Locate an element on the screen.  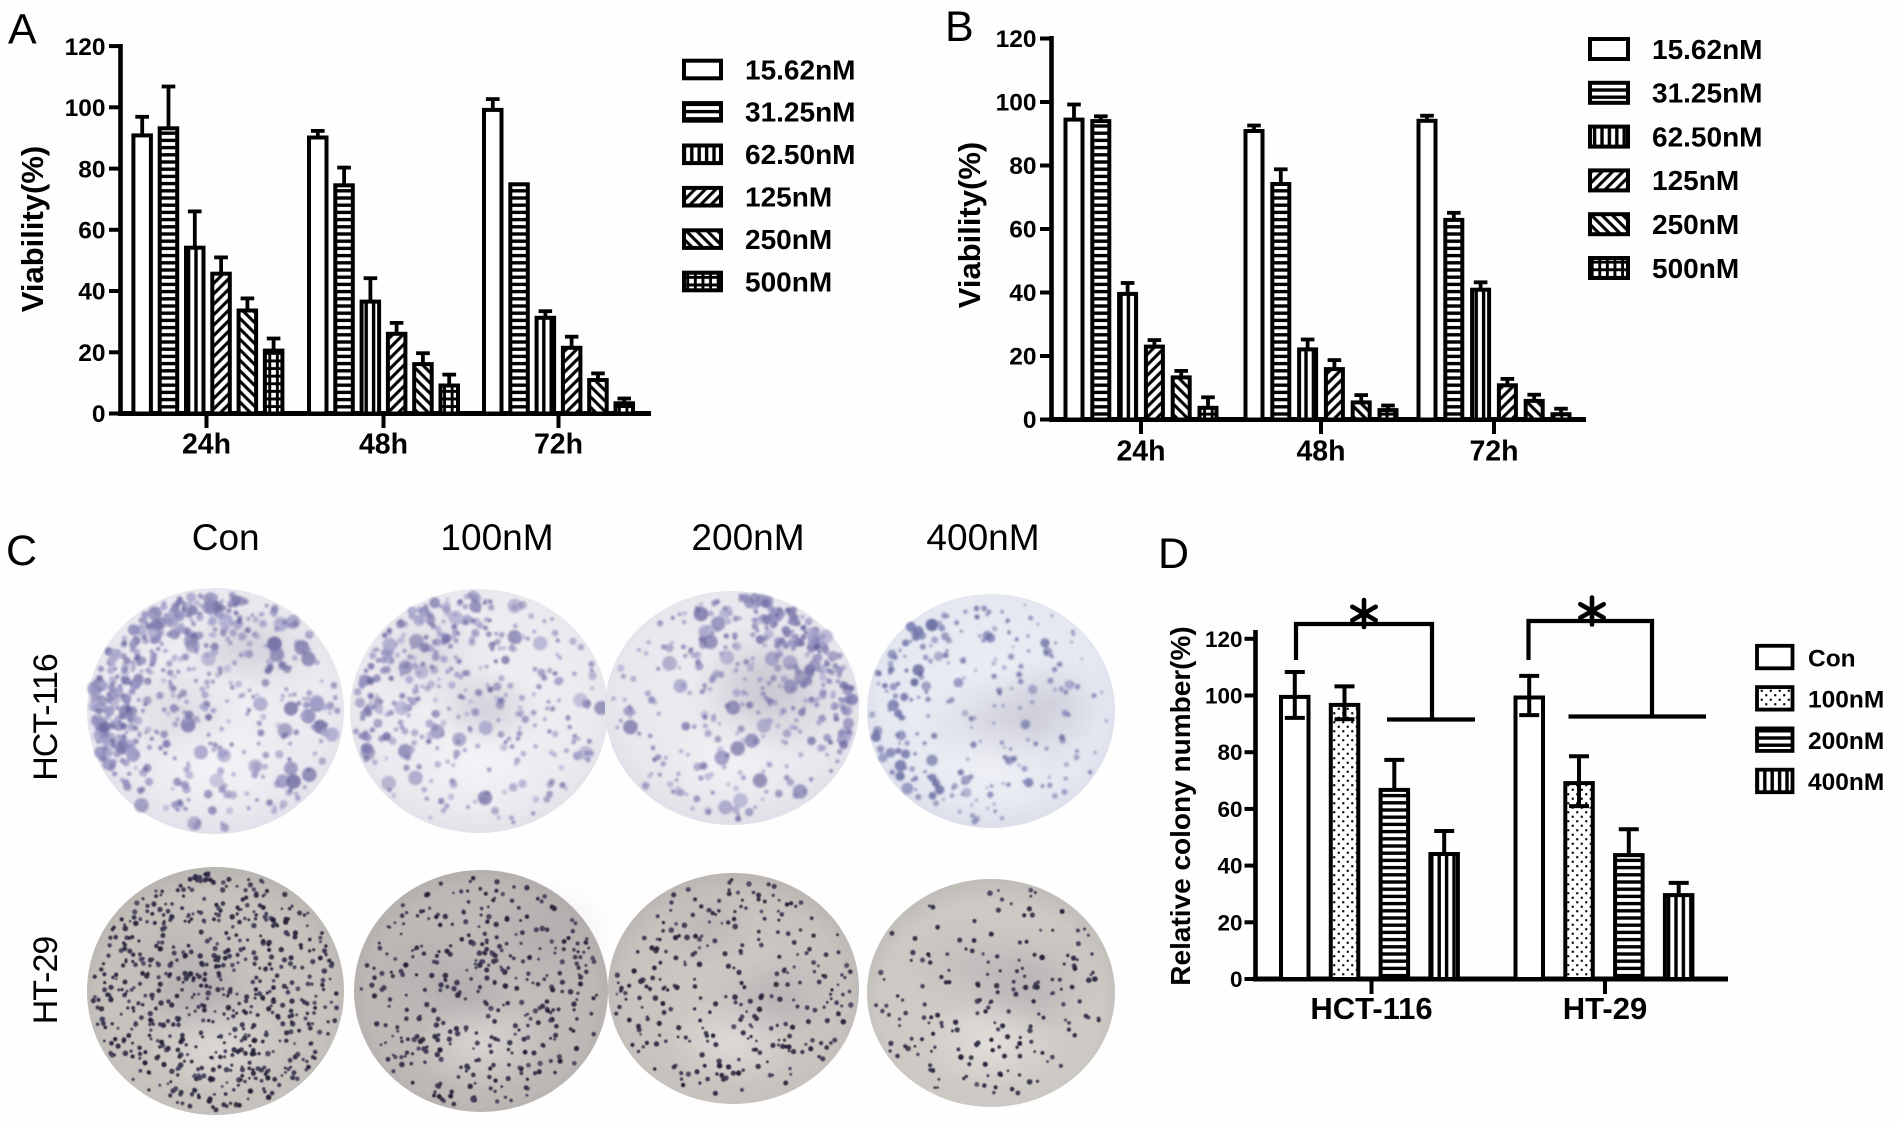
svg-text: A is located at coordinates (22, 30).